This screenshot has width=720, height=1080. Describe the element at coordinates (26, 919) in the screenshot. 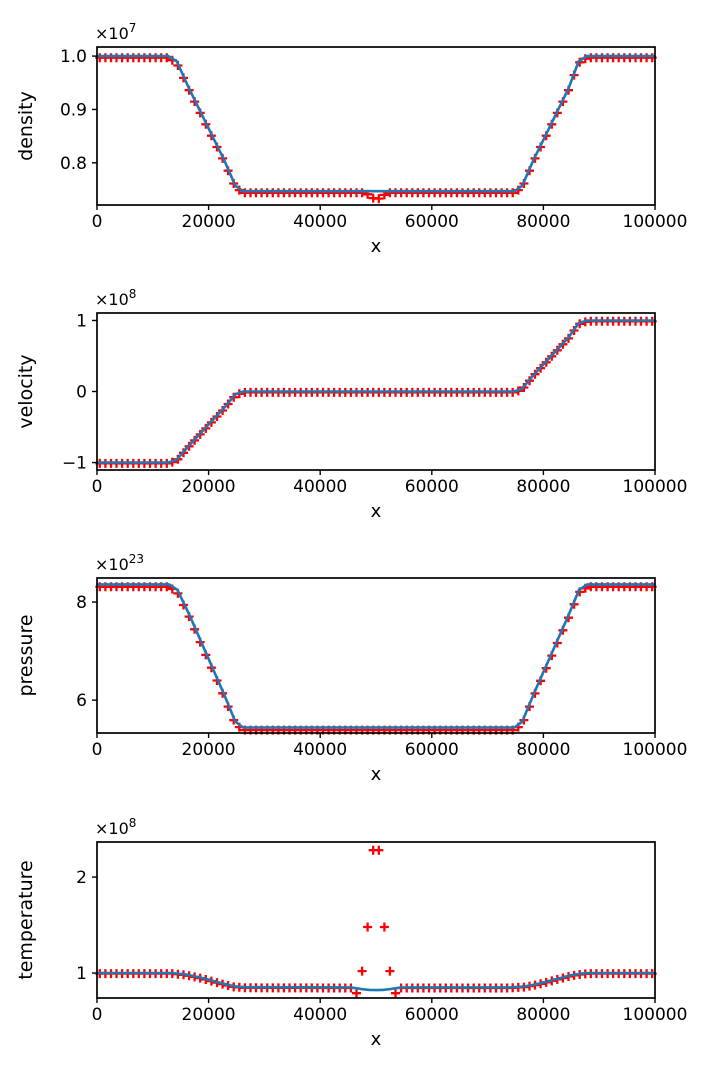

I see `y-axis-label: temperature` at that location.